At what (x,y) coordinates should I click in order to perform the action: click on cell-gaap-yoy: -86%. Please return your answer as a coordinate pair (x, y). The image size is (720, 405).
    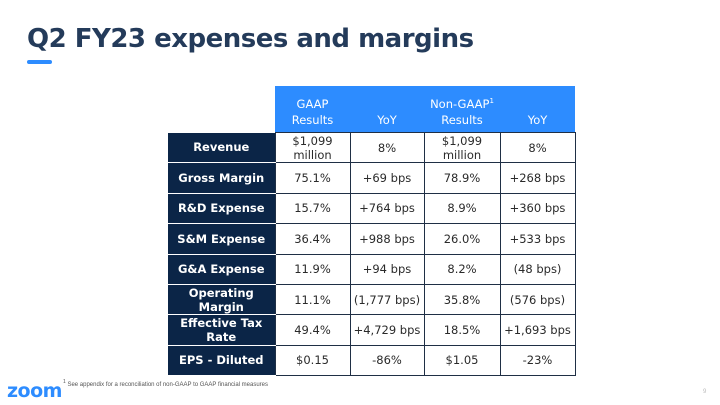
    Looking at the image, I should click on (387, 360).